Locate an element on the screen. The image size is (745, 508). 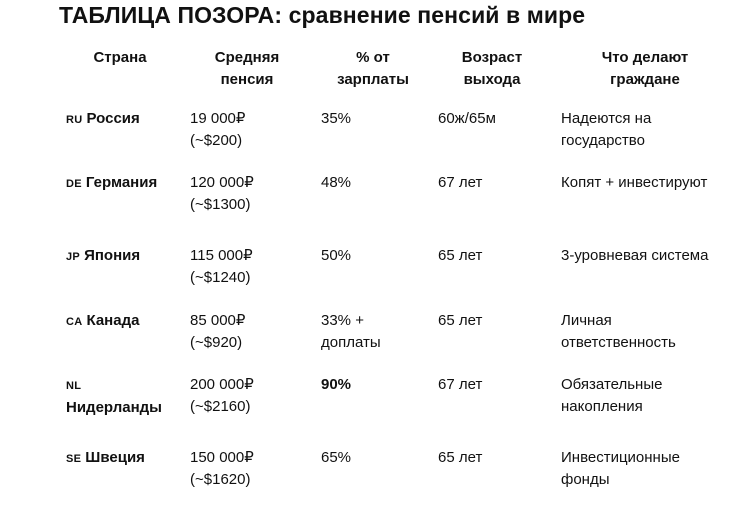
age-value: 60ж/65м is located at coordinates (467, 118).